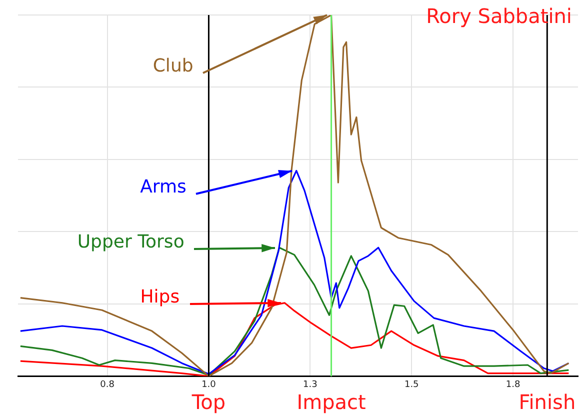 Image resolution: width=582 pixels, height=415 pixels. What do you see at coordinates (331, 402) in the screenshot?
I see `ref-line-label: Impact` at bounding box center [331, 402].